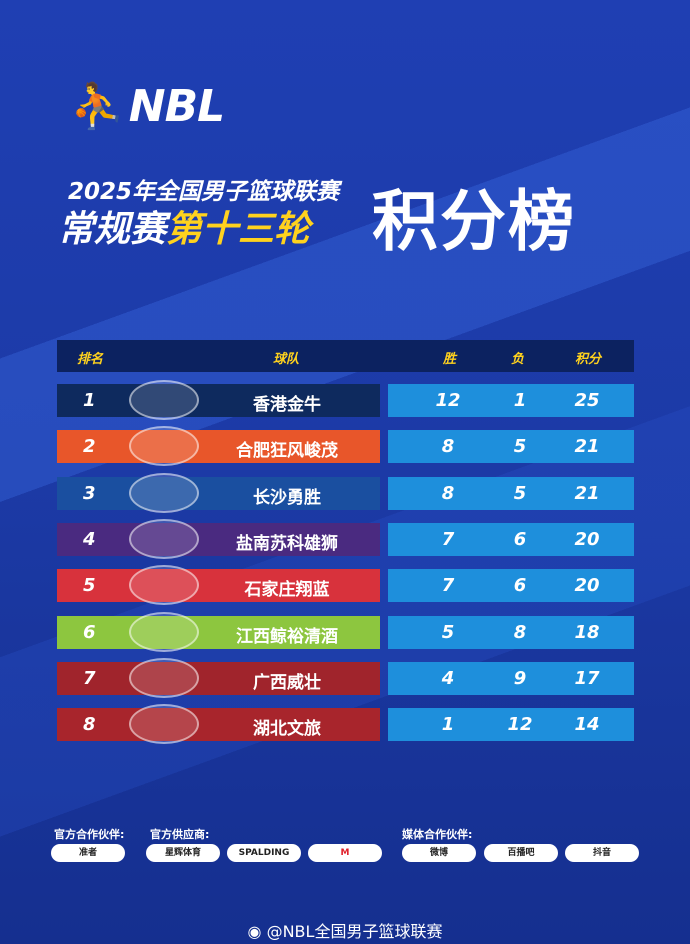 The width and height of the screenshot is (690, 944). Describe the element at coordinates (354, 931) in the screenshot. I see `footer-text: @NBL全国男子篮球联赛` at that location.